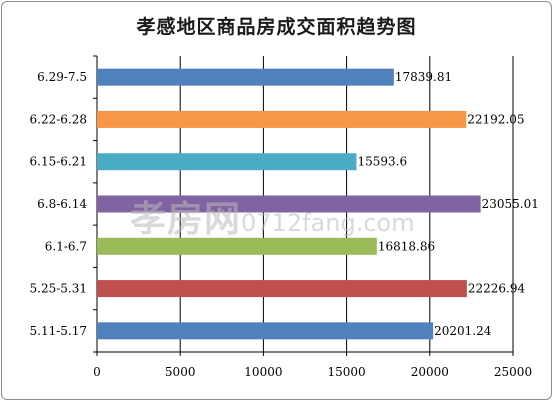 The height and width of the screenshot is (401, 553). What do you see at coordinates (463, 331) in the screenshot?
I see `data-label: 20201.24` at bounding box center [463, 331].